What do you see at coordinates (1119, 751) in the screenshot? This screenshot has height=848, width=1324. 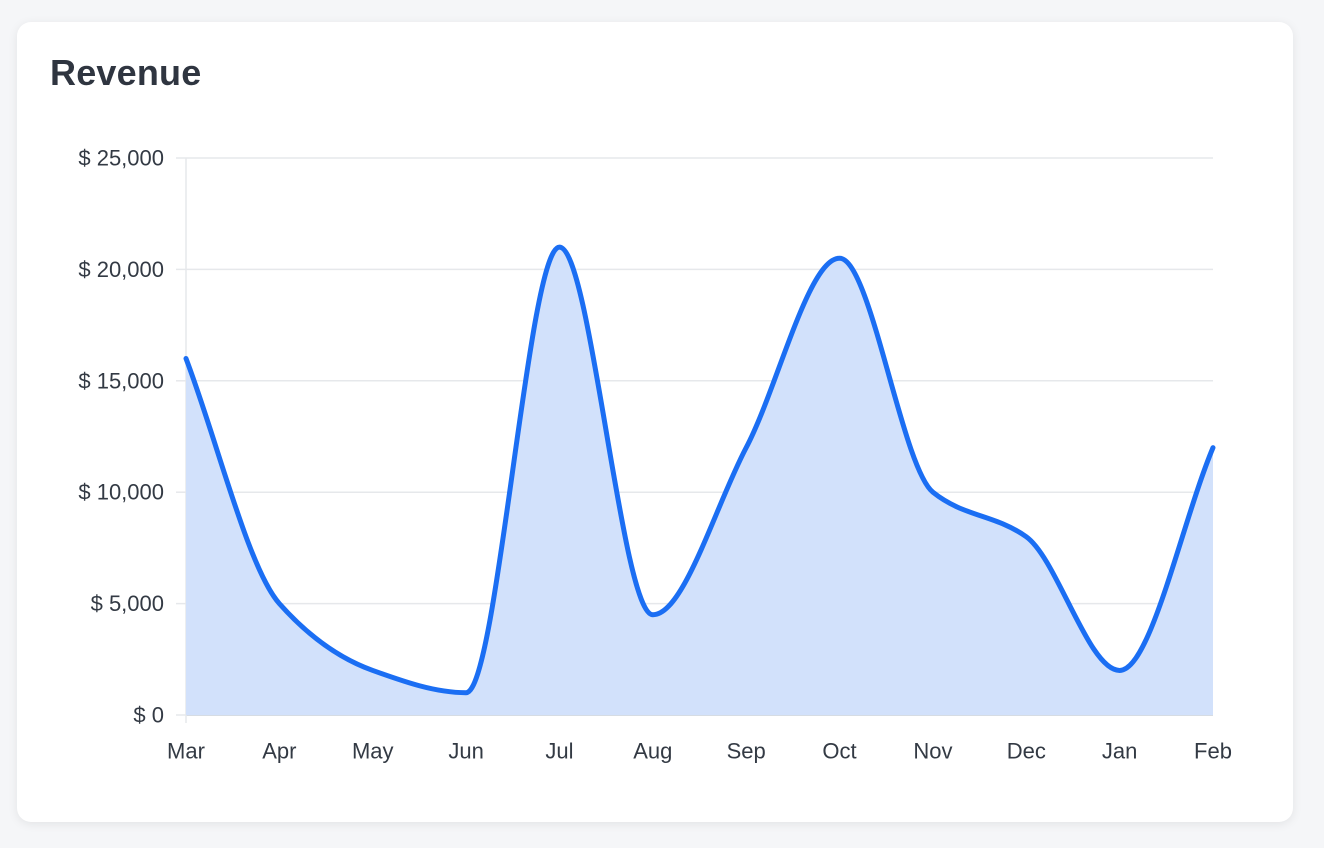 I see `x-tick-label: Jan` at bounding box center [1119, 751].